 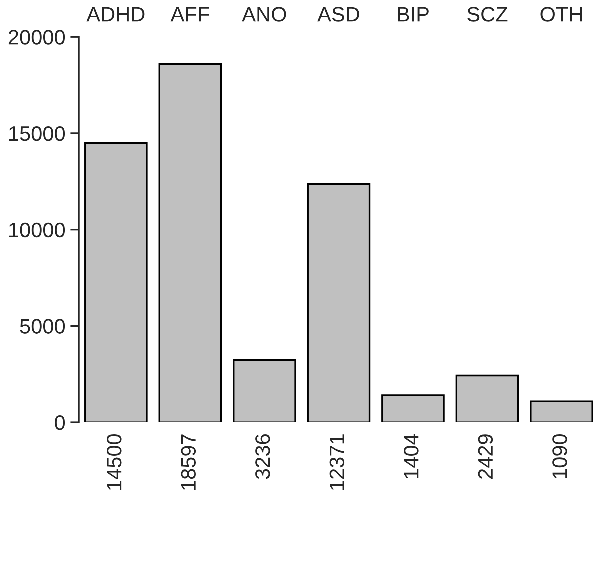 What do you see at coordinates (263, 457) in the screenshot?
I see `data-label: 3236` at bounding box center [263, 457].